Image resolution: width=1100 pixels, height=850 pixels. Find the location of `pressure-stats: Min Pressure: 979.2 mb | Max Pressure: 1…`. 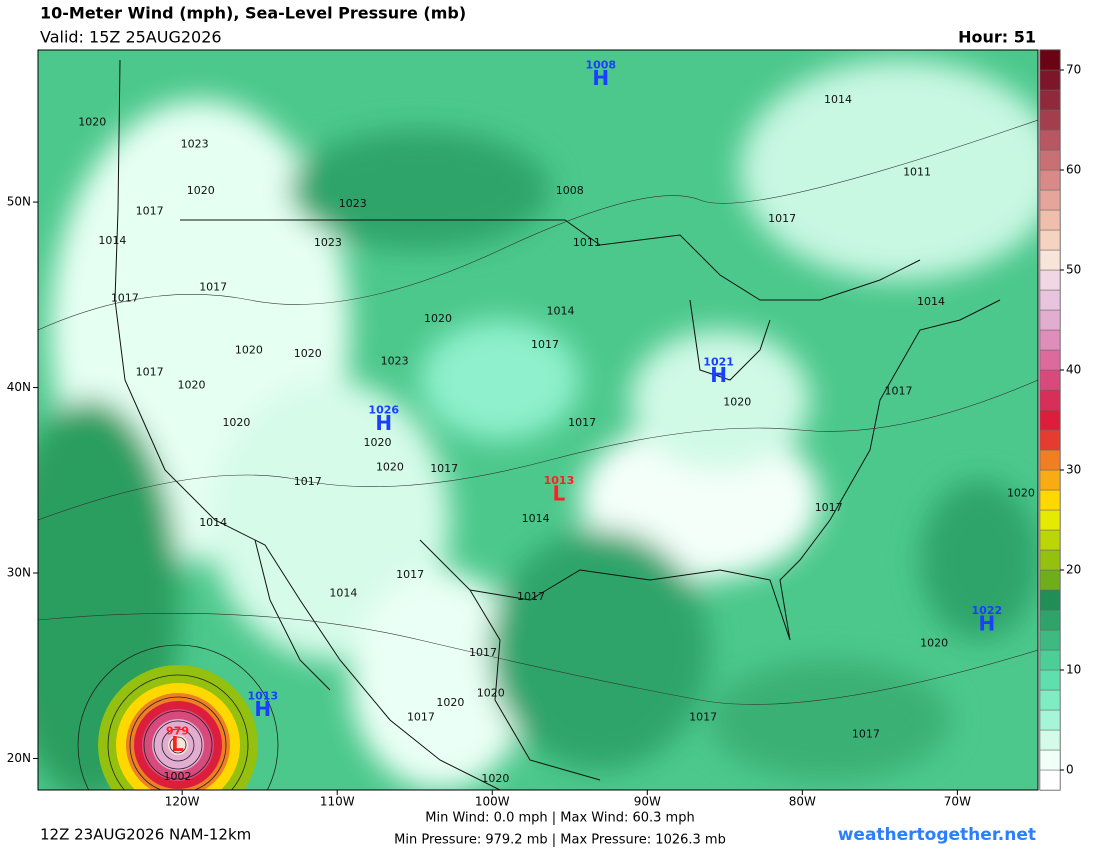

pressure-stats: Min Pressure: 979.2 mb | Max Pressure: 1… is located at coordinates (560, 840).